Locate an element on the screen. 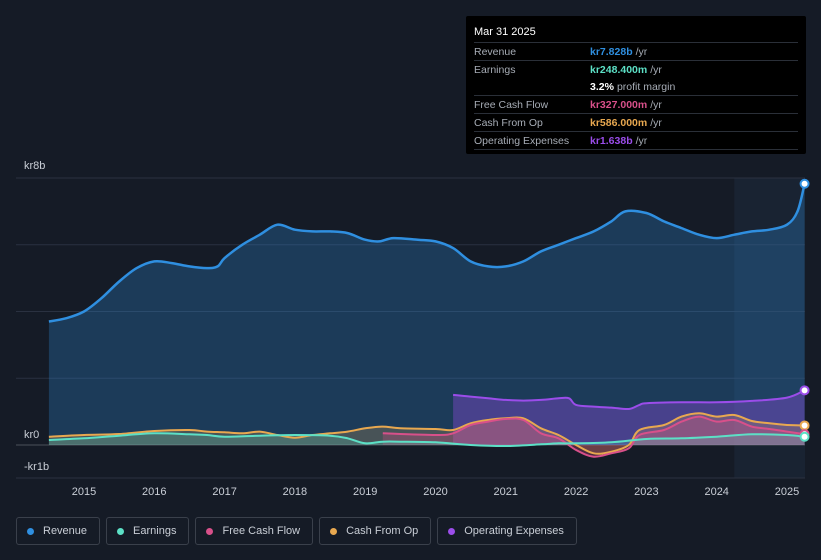  free-cash-flow-line is located at coordinates (593, 436).